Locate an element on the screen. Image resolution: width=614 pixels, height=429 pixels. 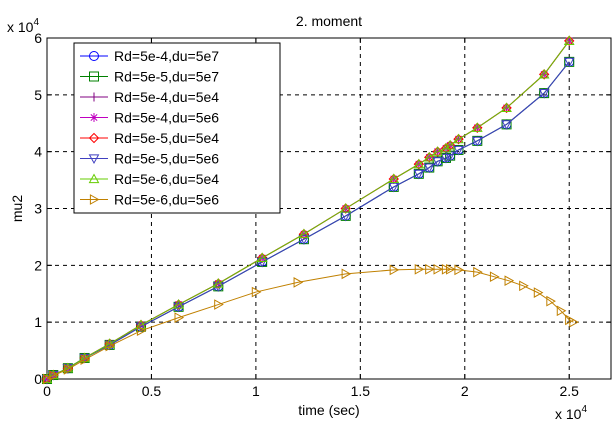
legend-item: Rd=5e-4,du=5e6 is located at coordinates (149, 118).